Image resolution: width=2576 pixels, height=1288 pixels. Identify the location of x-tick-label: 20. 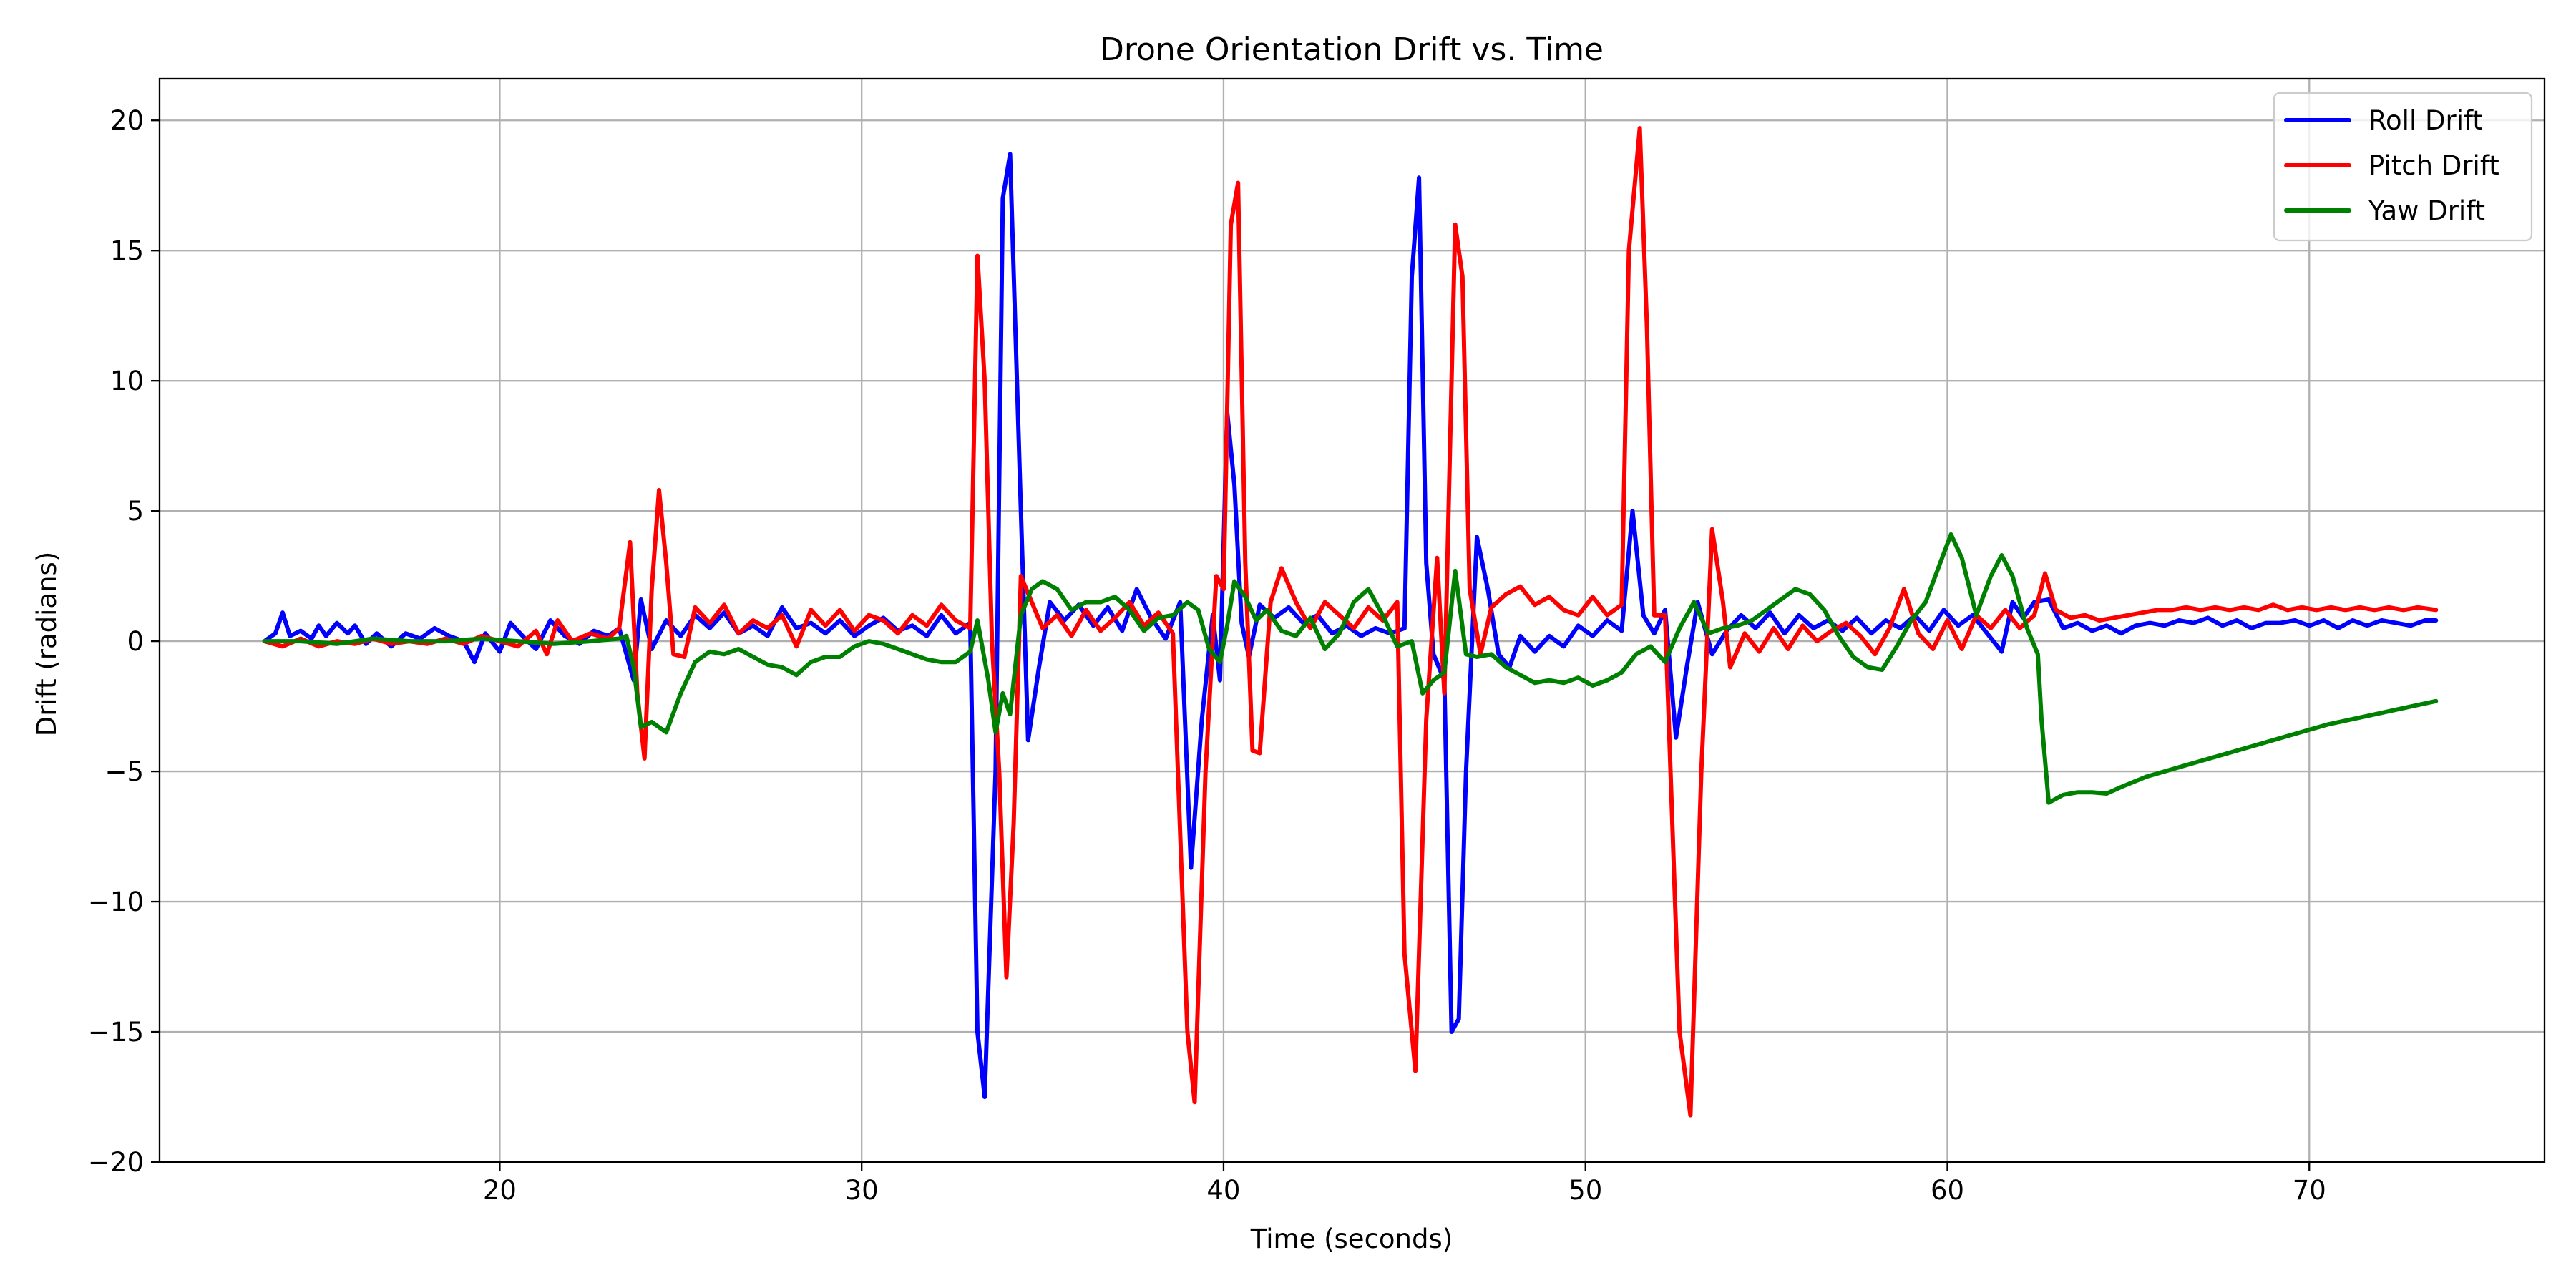
(500, 1190).